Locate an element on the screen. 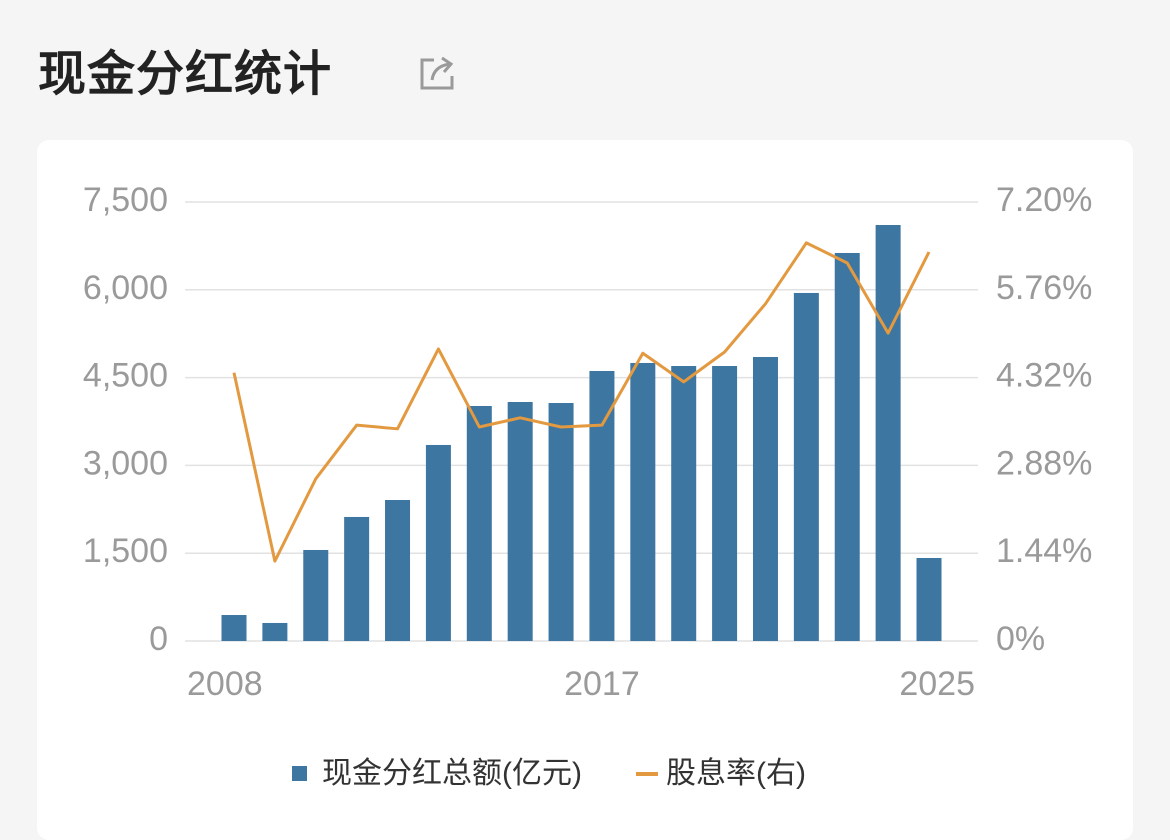  y2-tick-label: 0% is located at coordinates (1020, 639).